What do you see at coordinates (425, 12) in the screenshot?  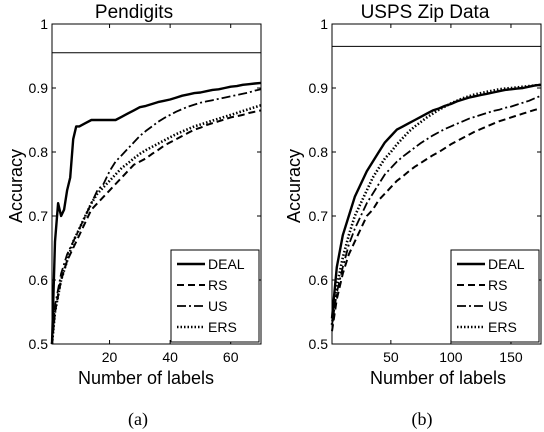 I see `chart-title: USPS Zip Data` at bounding box center [425, 12].